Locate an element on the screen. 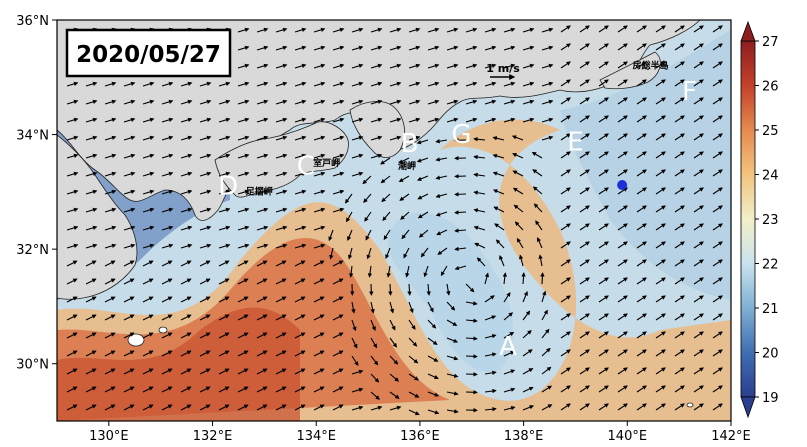 Image resolution: width=807 pixels, height=447 pixels. colorbar-gradient is located at coordinates (748, 219).